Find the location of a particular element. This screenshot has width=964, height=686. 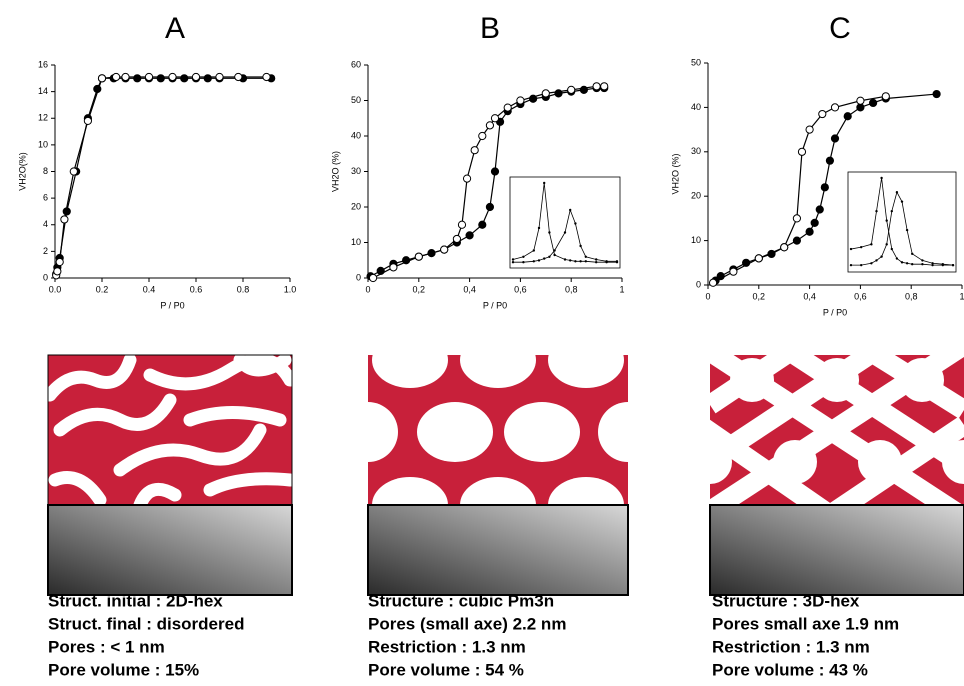

x-tick-label: 0,2 is located at coordinates (419, 289).